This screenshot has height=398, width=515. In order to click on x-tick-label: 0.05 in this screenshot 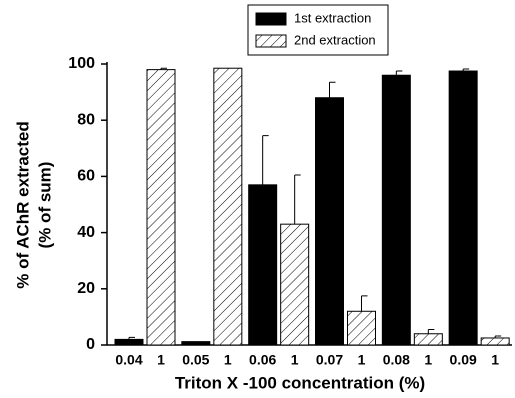, I will do `click(195, 360)`.